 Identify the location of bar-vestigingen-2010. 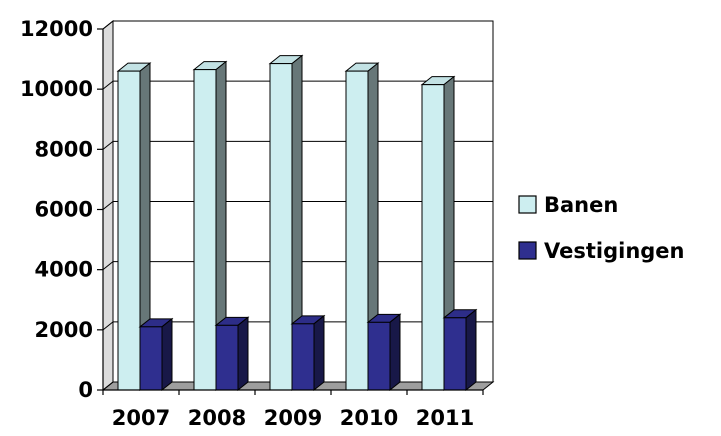
(384, 352).